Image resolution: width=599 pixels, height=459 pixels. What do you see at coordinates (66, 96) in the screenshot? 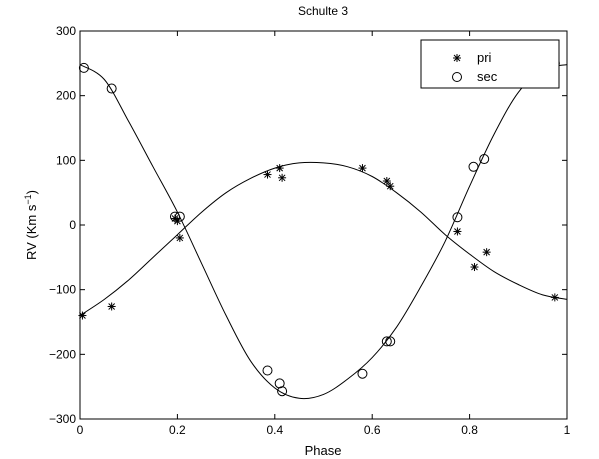
I see `y-tick-label: 200` at bounding box center [66, 96].